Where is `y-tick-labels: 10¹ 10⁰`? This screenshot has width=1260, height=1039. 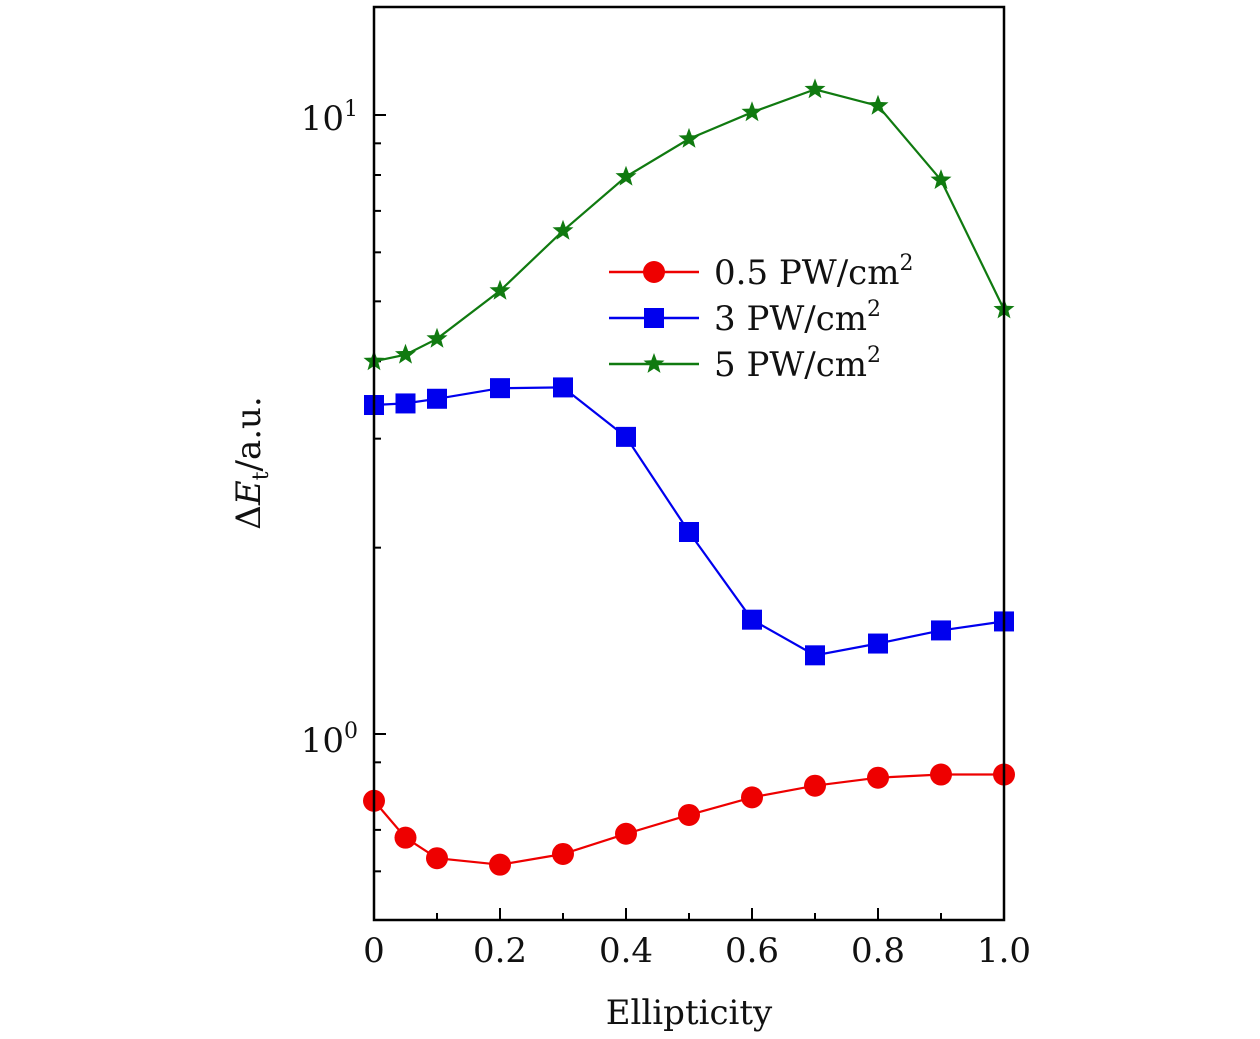 y-tick-labels: 10¹ 10⁰ is located at coordinates (329, 429).